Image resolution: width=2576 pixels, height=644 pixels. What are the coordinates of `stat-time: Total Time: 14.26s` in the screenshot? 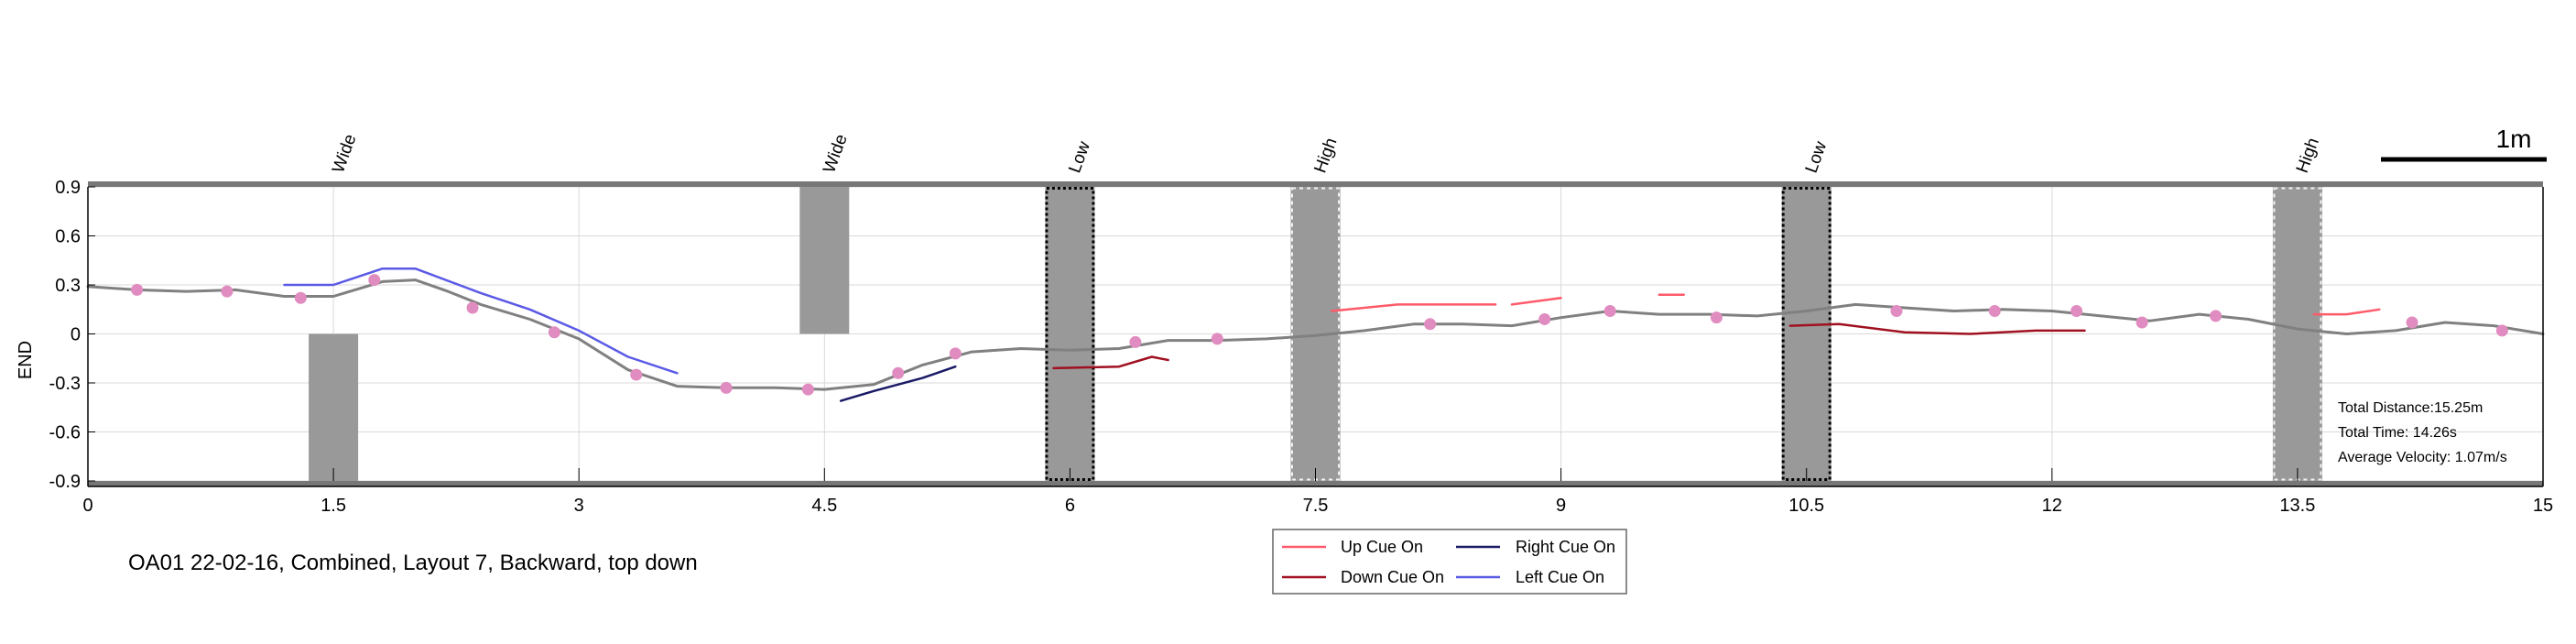 It's located at (2397, 433).